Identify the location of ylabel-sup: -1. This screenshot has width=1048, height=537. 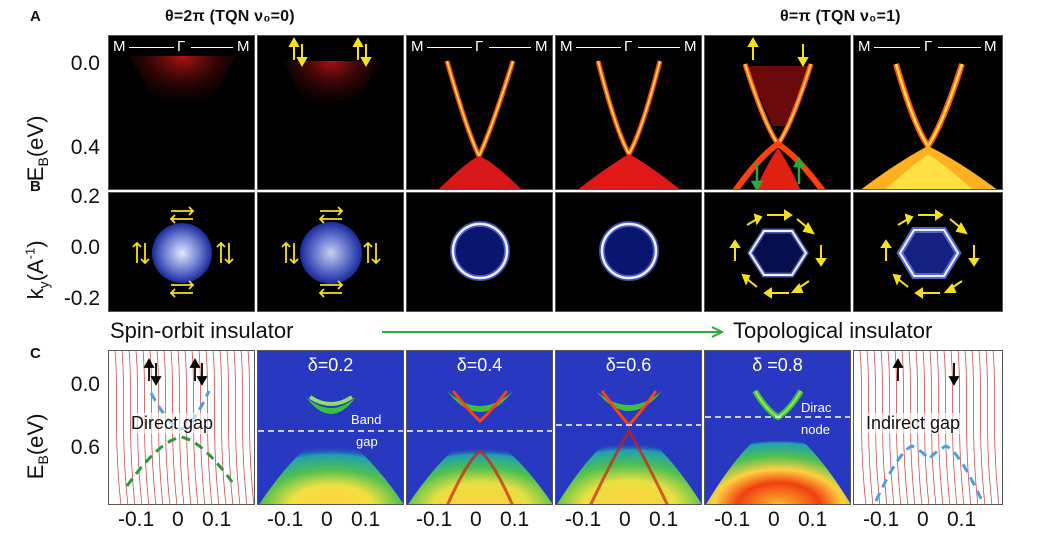
(30, 253).